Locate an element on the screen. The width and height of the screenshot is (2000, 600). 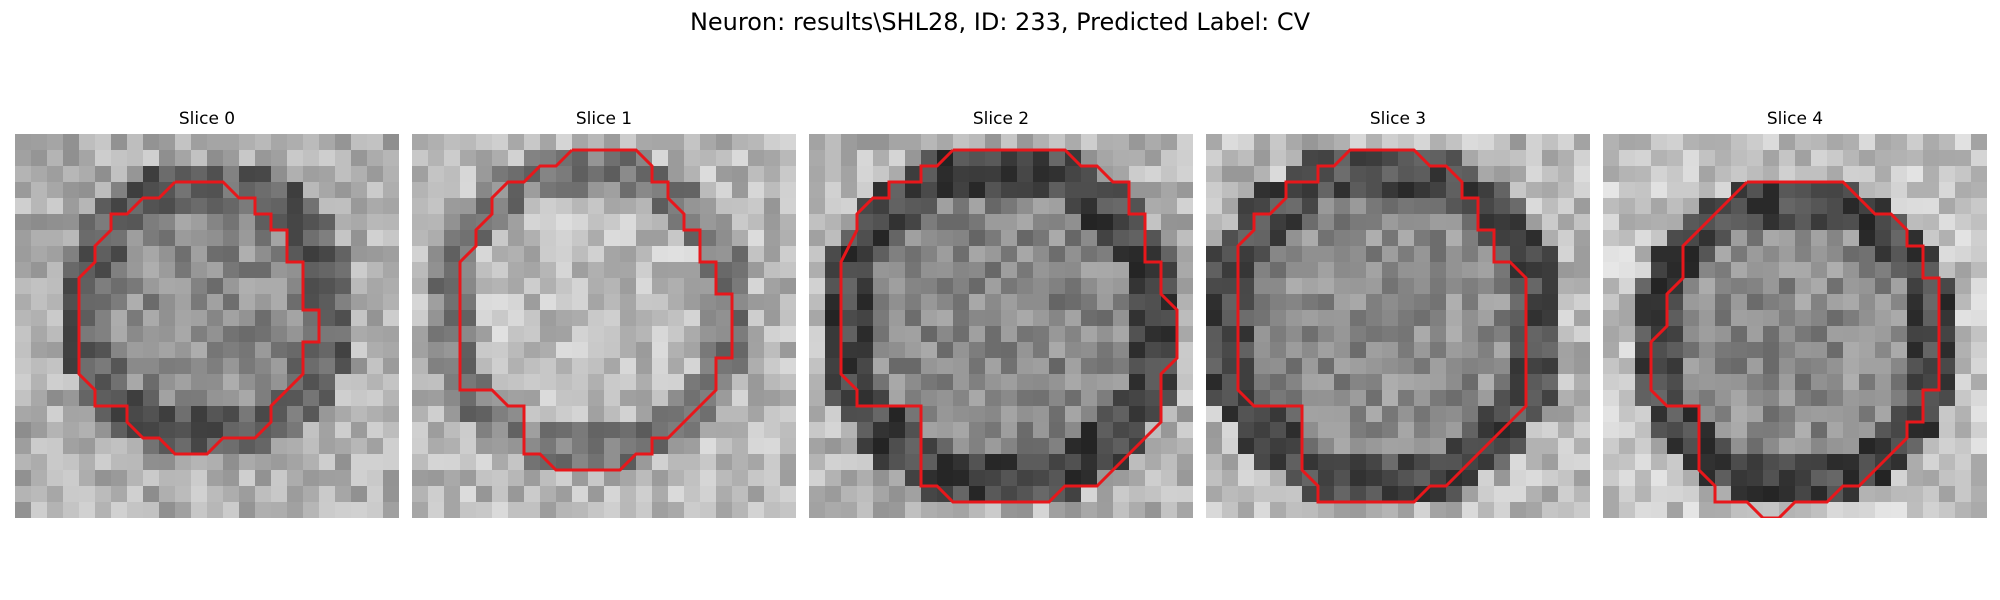
slice-panel-1: Slice 1 is located at coordinates (604, 313).